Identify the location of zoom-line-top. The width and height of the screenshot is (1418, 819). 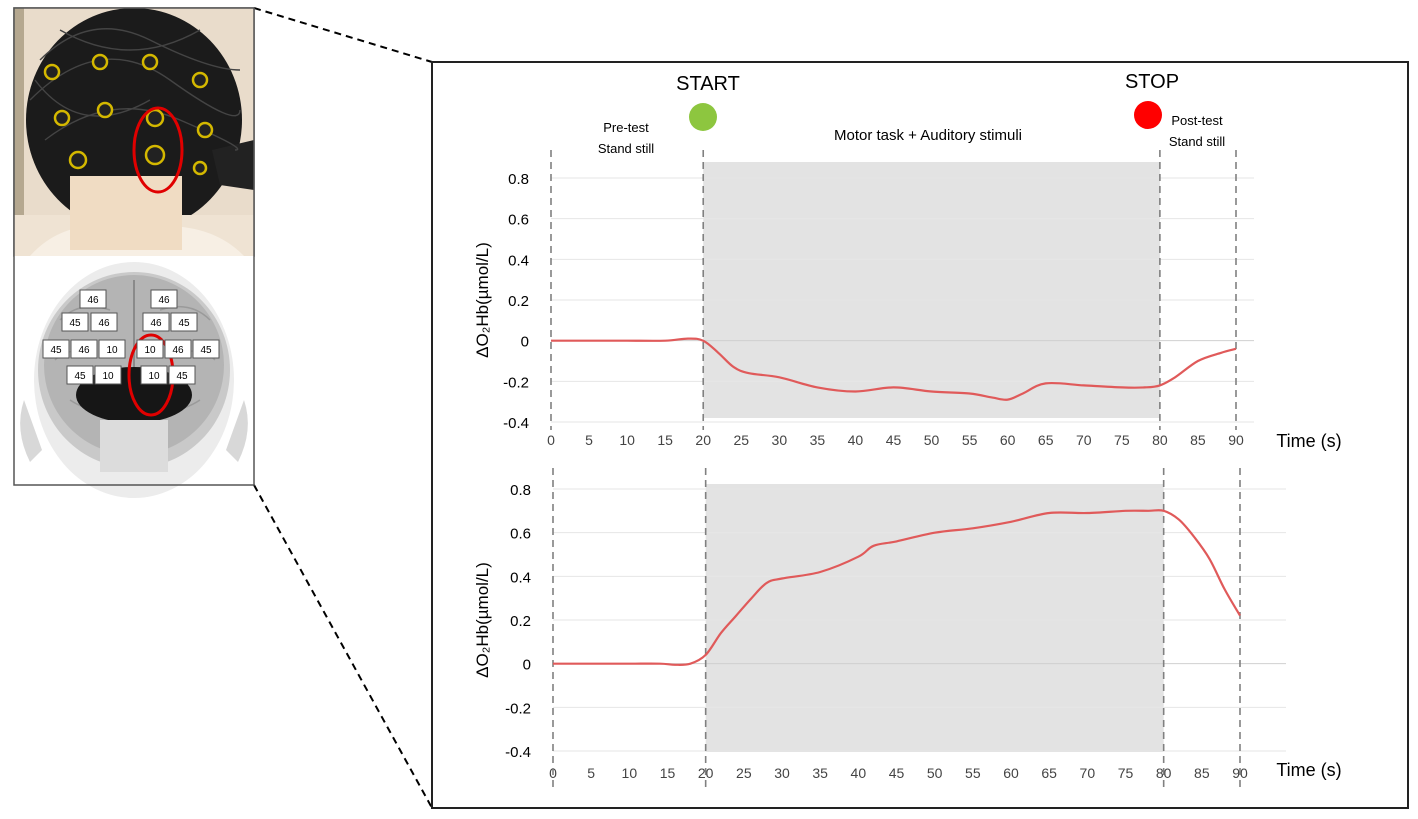
(343, 35).